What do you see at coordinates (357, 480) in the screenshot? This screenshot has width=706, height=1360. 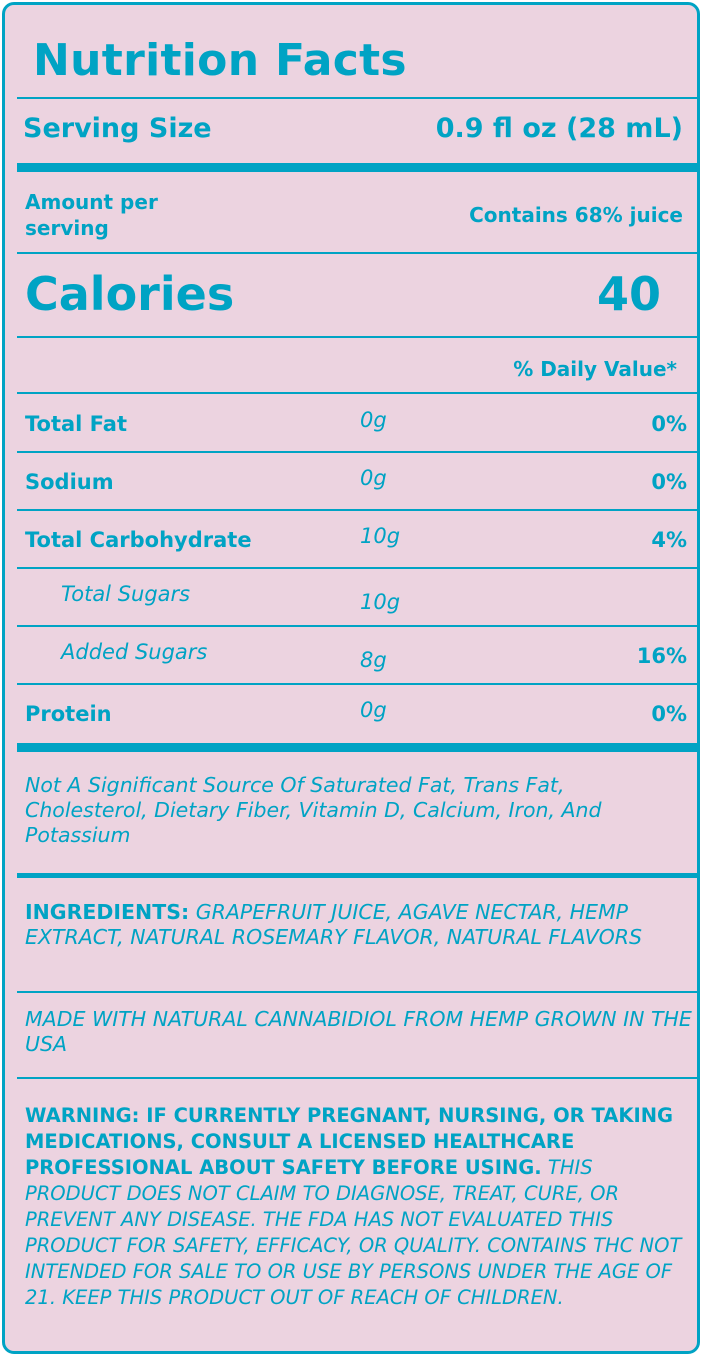 I see `nutrient-row-sodium: Sodium 0g 0%` at bounding box center [357, 480].